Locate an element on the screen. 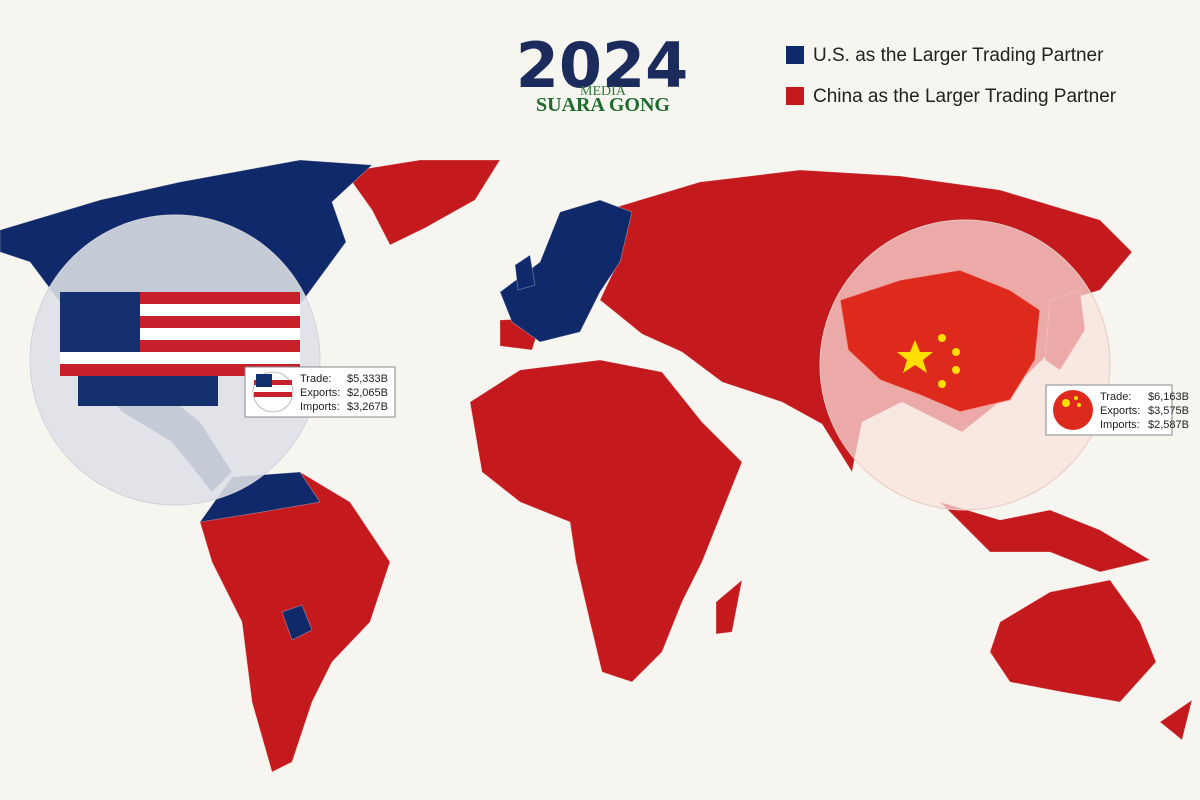 This screenshot has height=800, width=1200. legend-label: China as the Larger Trading Partner is located at coordinates (965, 96).